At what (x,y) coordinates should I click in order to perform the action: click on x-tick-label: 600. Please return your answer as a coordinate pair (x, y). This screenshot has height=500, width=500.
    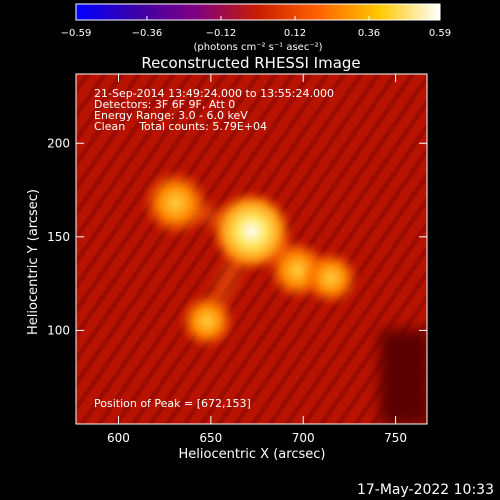
    Looking at the image, I should click on (118, 438).